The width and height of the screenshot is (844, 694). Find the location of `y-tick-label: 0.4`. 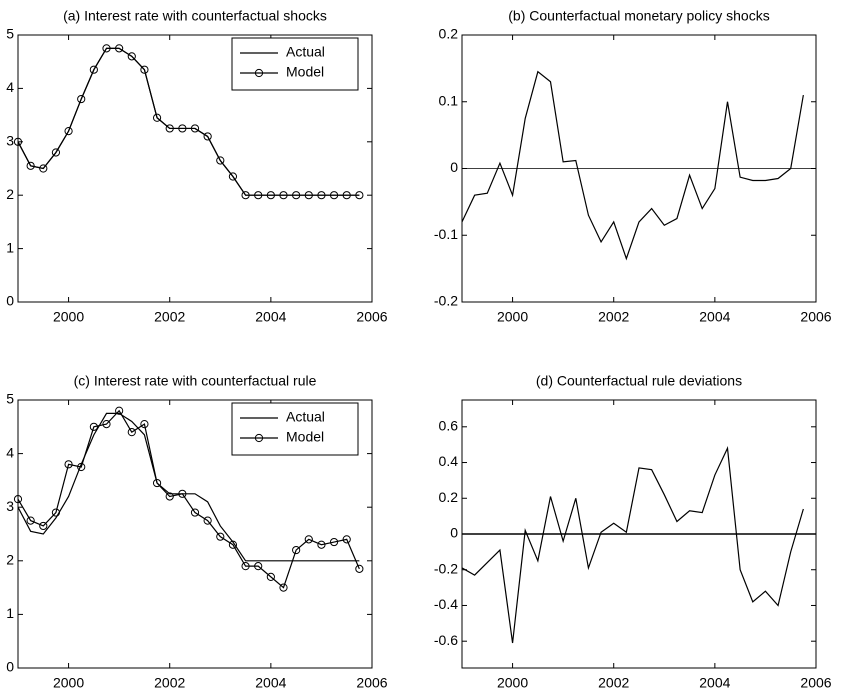

y-tick-label: 0.4 is located at coordinates (449, 461).